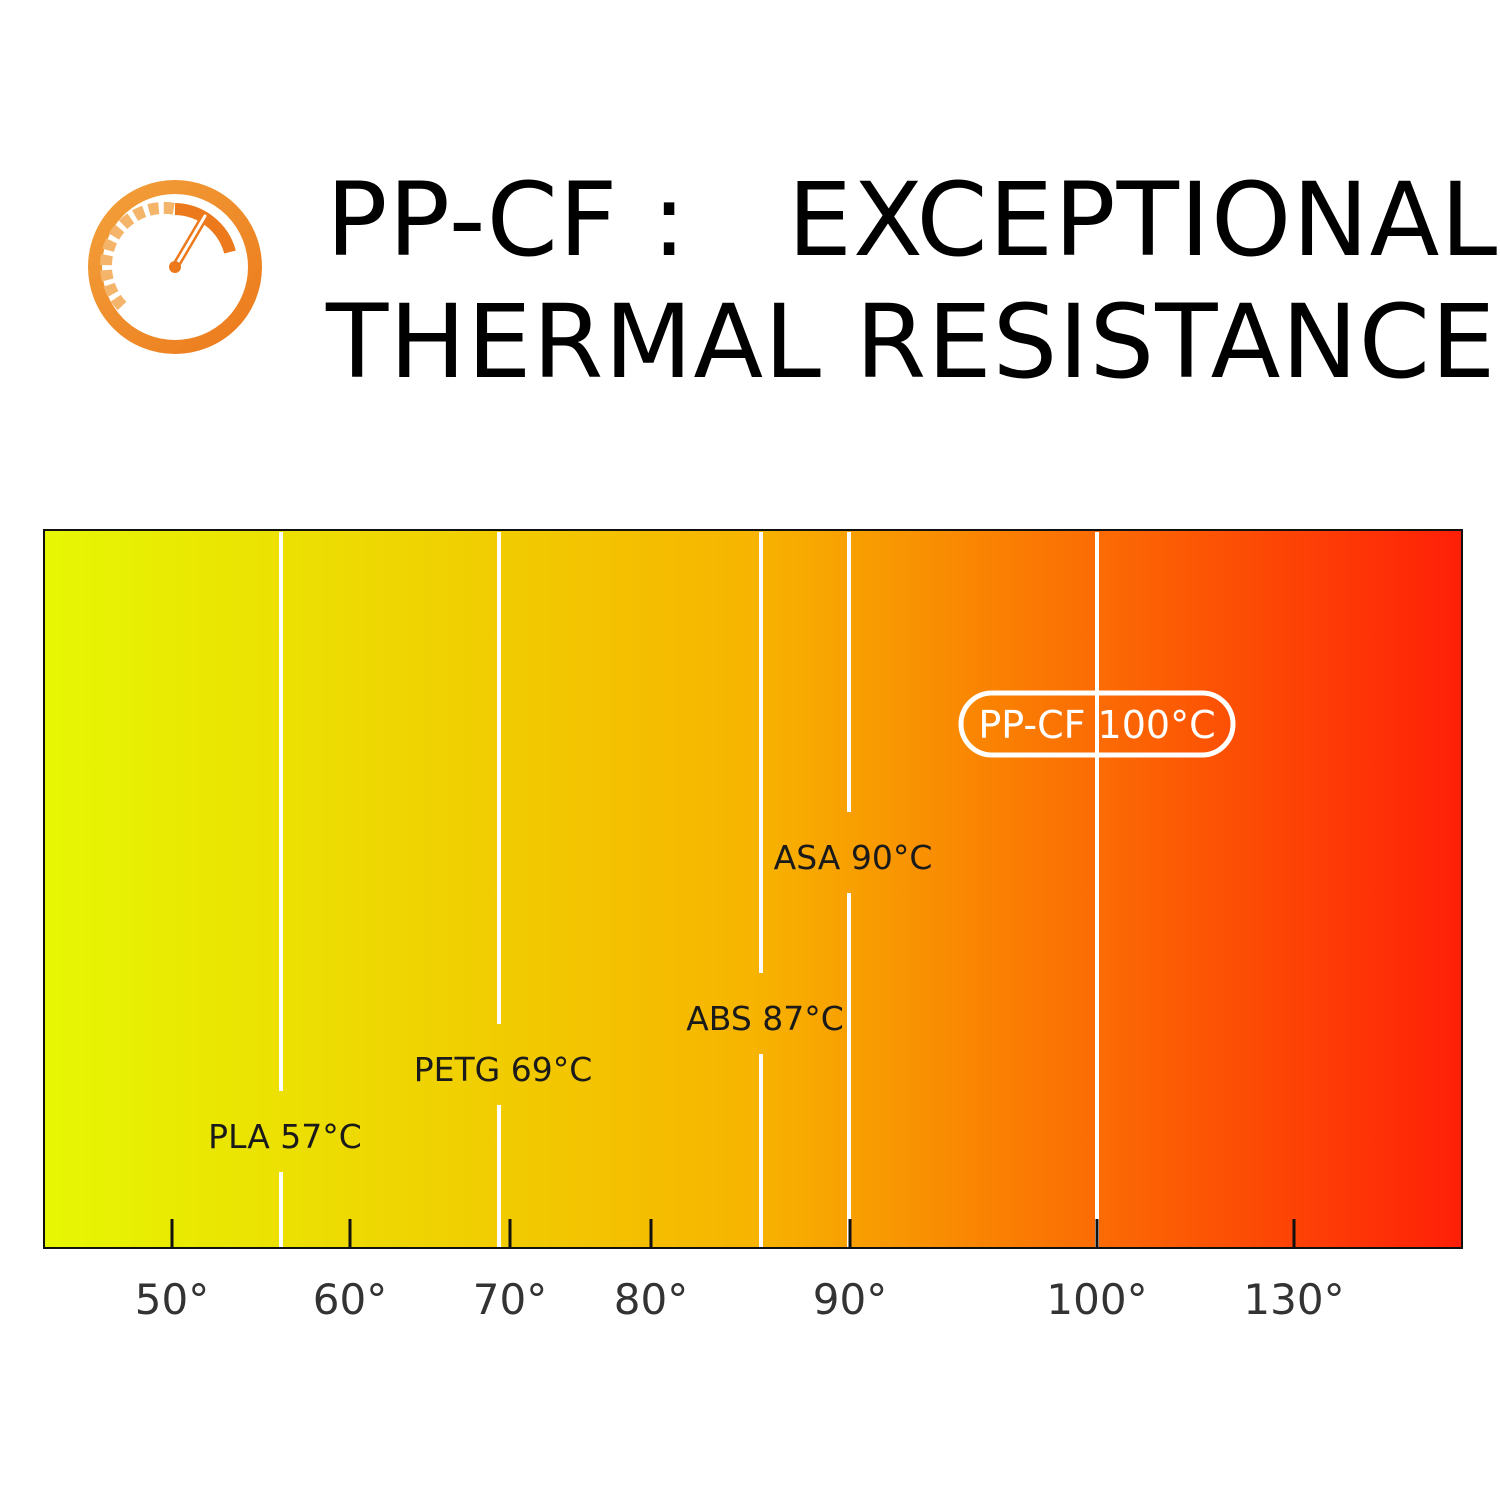  What do you see at coordinates (912, 220) in the screenshot?
I see `title-line-1: PP-CF : EXCEPTIONAL` at bounding box center [912, 220].